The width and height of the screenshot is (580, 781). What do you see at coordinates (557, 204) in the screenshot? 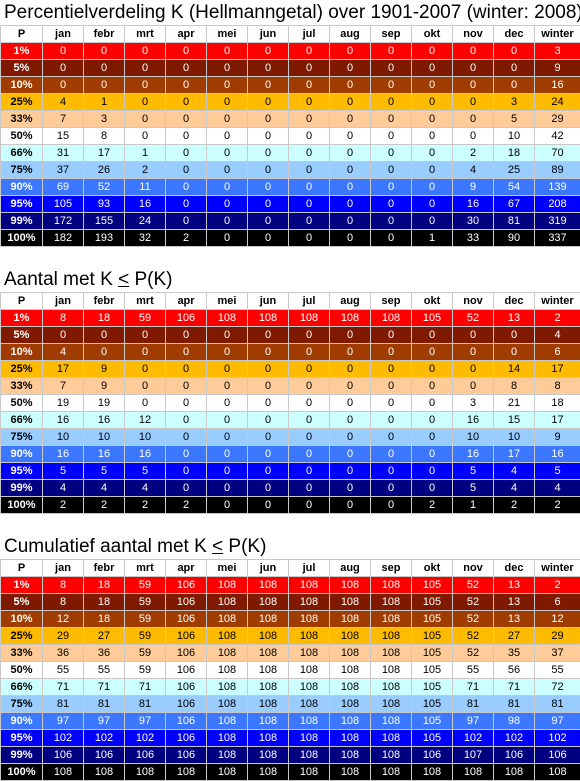
I see `table-cell: 208` at bounding box center [557, 204].